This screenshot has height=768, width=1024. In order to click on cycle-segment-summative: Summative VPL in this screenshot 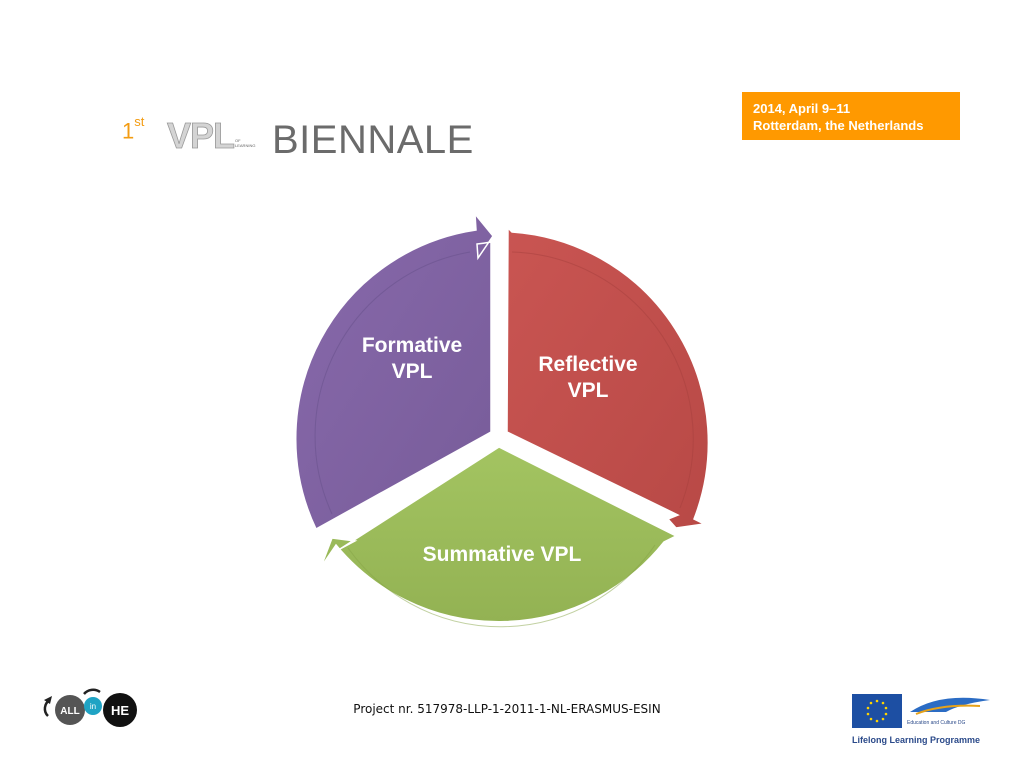, I will do `click(499, 537)`.